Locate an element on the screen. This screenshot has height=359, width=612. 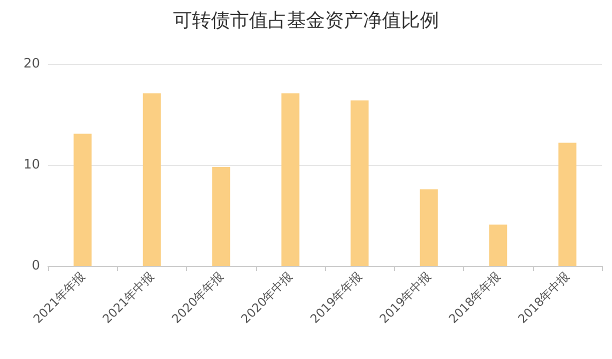
y-tick-label: 20 is located at coordinates (31, 64).